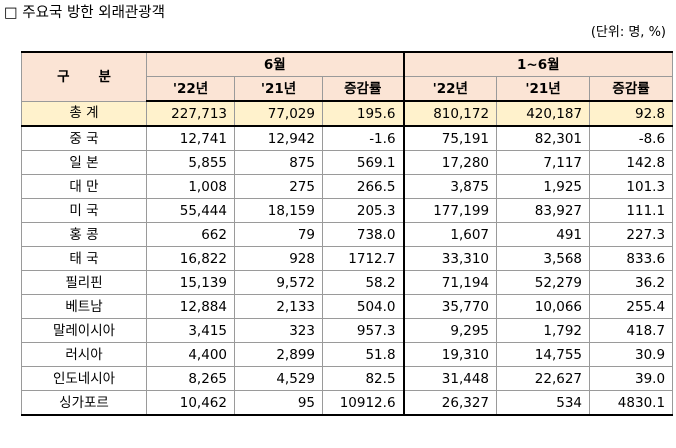 Image resolution: width=676 pixels, height=448 pixels. What do you see at coordinates (278, 258) in the screenshot?
I see `value-cell: 928` at bounding box center [278, 258].